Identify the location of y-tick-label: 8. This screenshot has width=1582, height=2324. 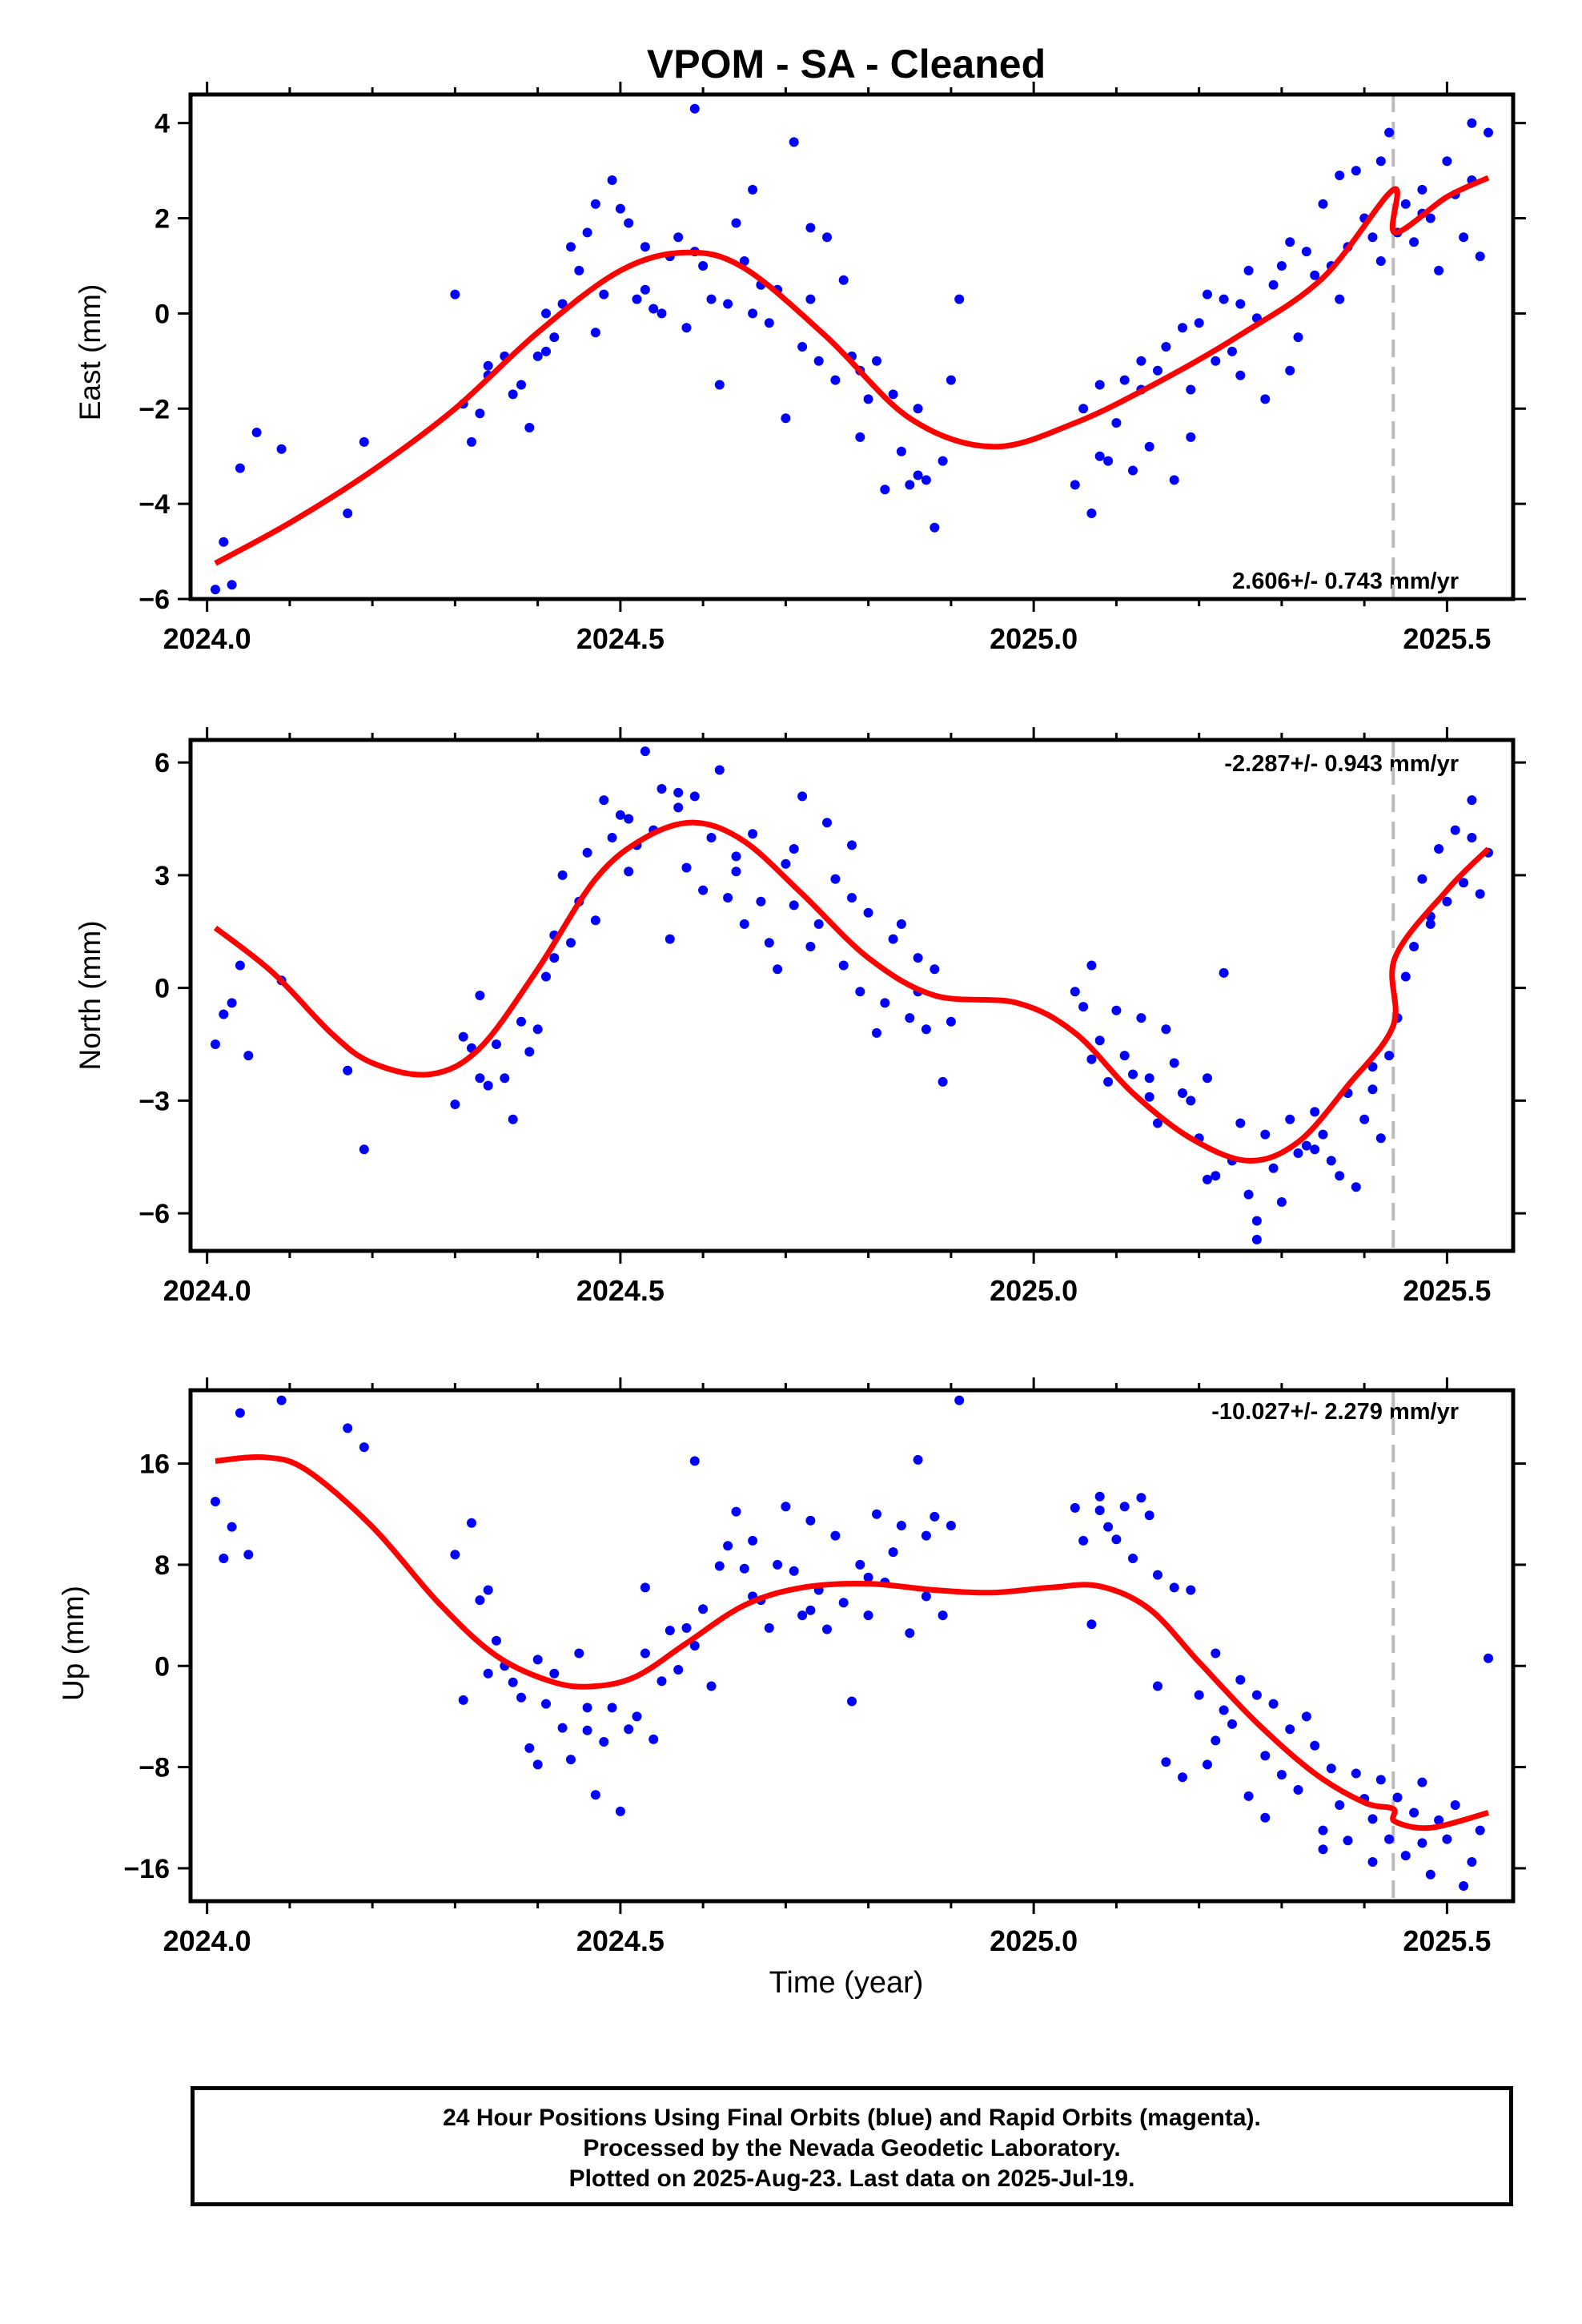
(162, 1565).